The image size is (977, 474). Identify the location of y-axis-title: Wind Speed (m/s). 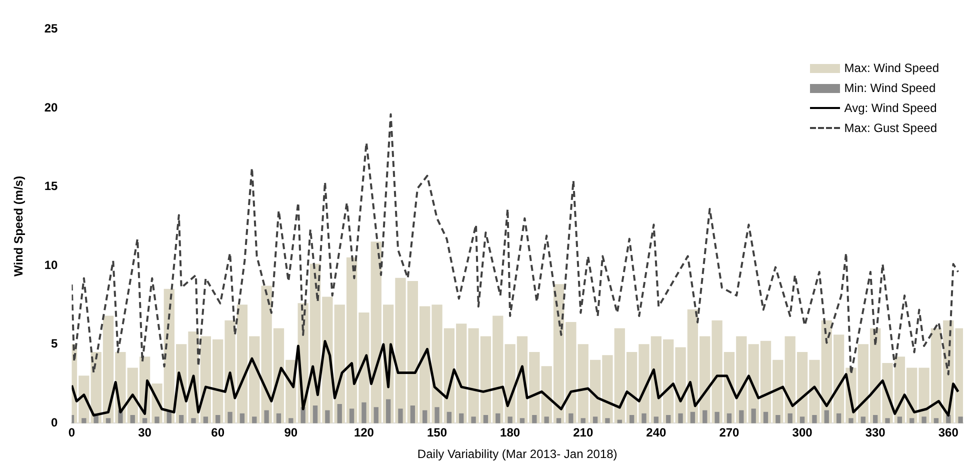
(19, 226).